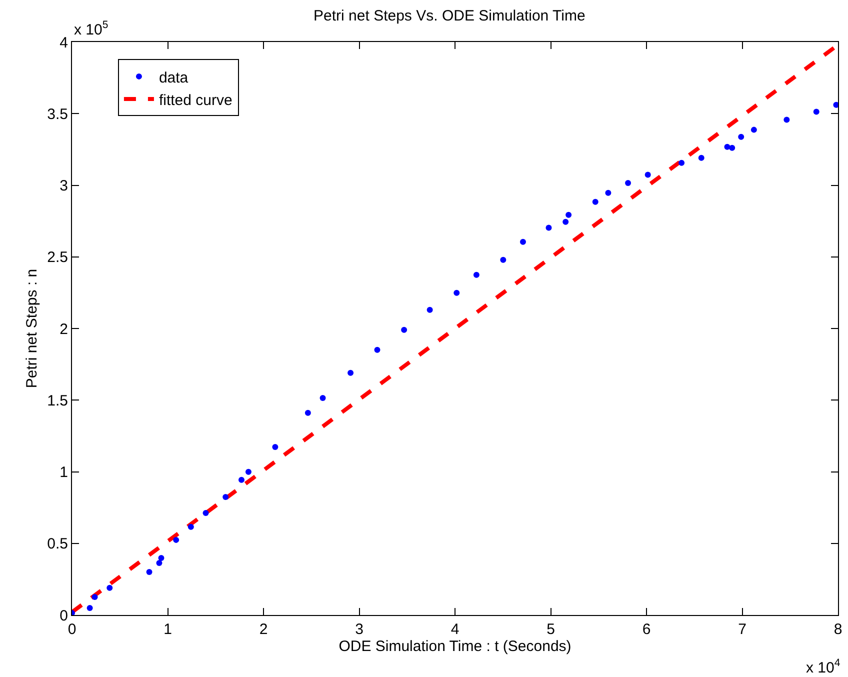 The width and height of the screenshot is (848, 677). What do you see at coordinates (173, 77) in the screenshot?
I see `legend-label: data` at bounding box center [173, 77].